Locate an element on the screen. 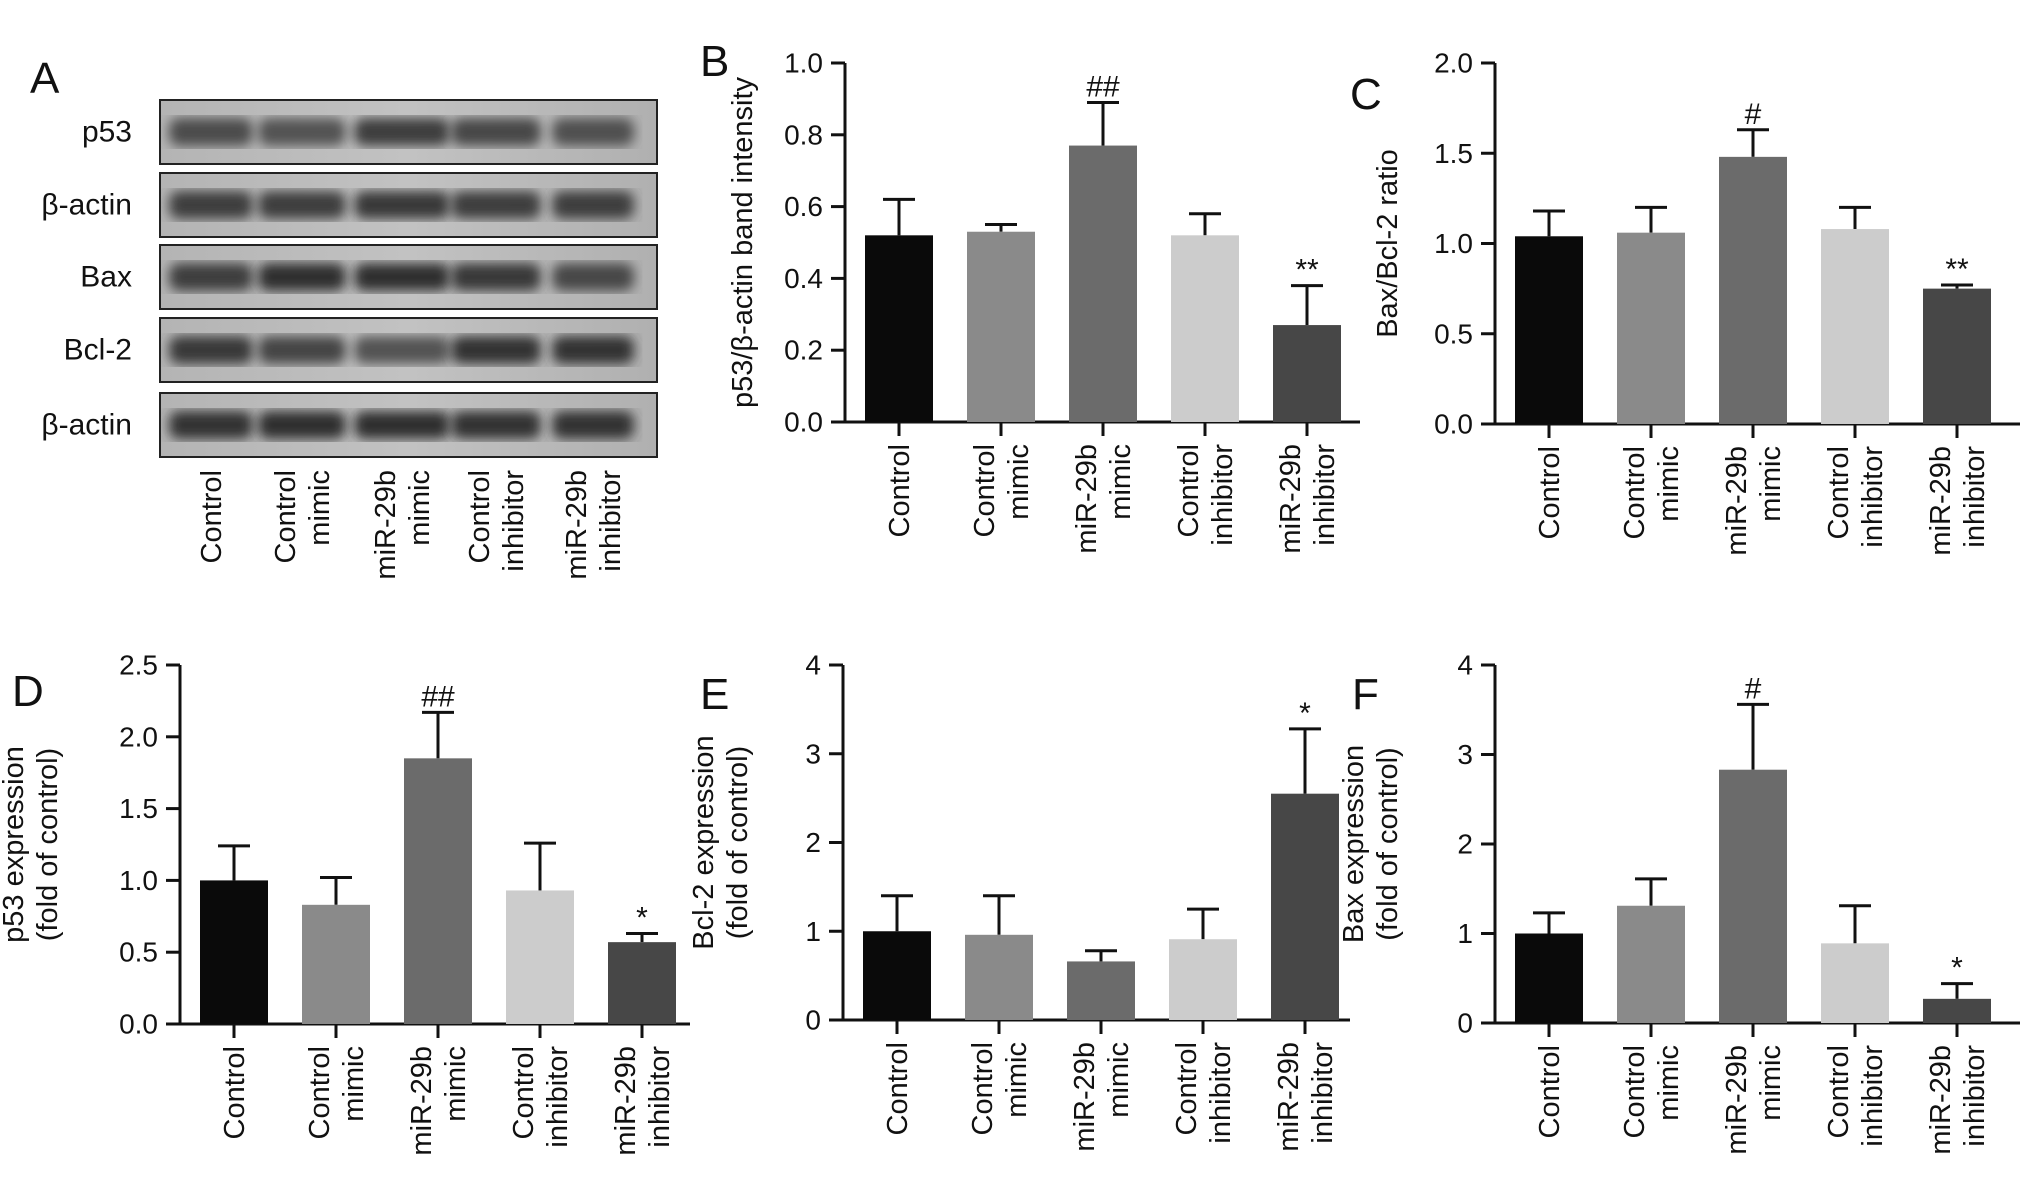 This screenshot has height=1178, width=2032. significance-marker: # is located at coordinates (1753, 688).